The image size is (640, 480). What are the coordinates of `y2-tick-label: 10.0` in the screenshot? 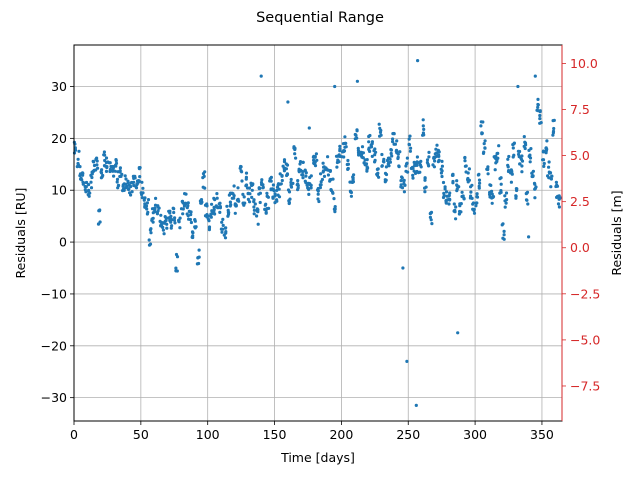 It's located at (584, 63).